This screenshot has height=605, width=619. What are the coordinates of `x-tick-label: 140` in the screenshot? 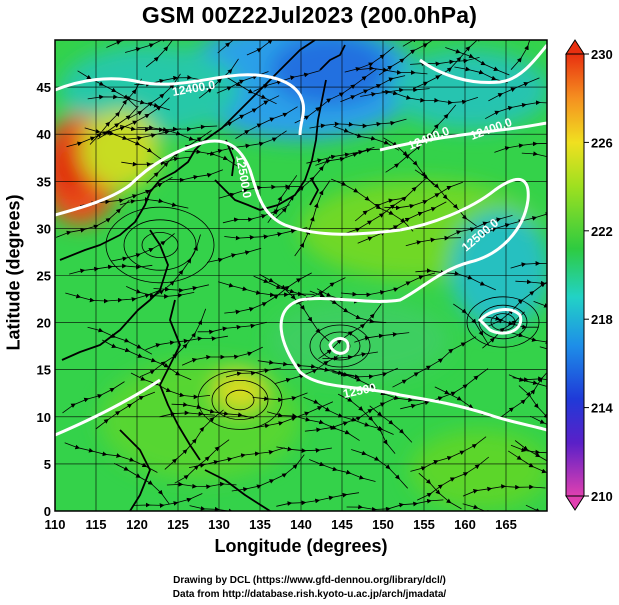 It's located at (301, 524).